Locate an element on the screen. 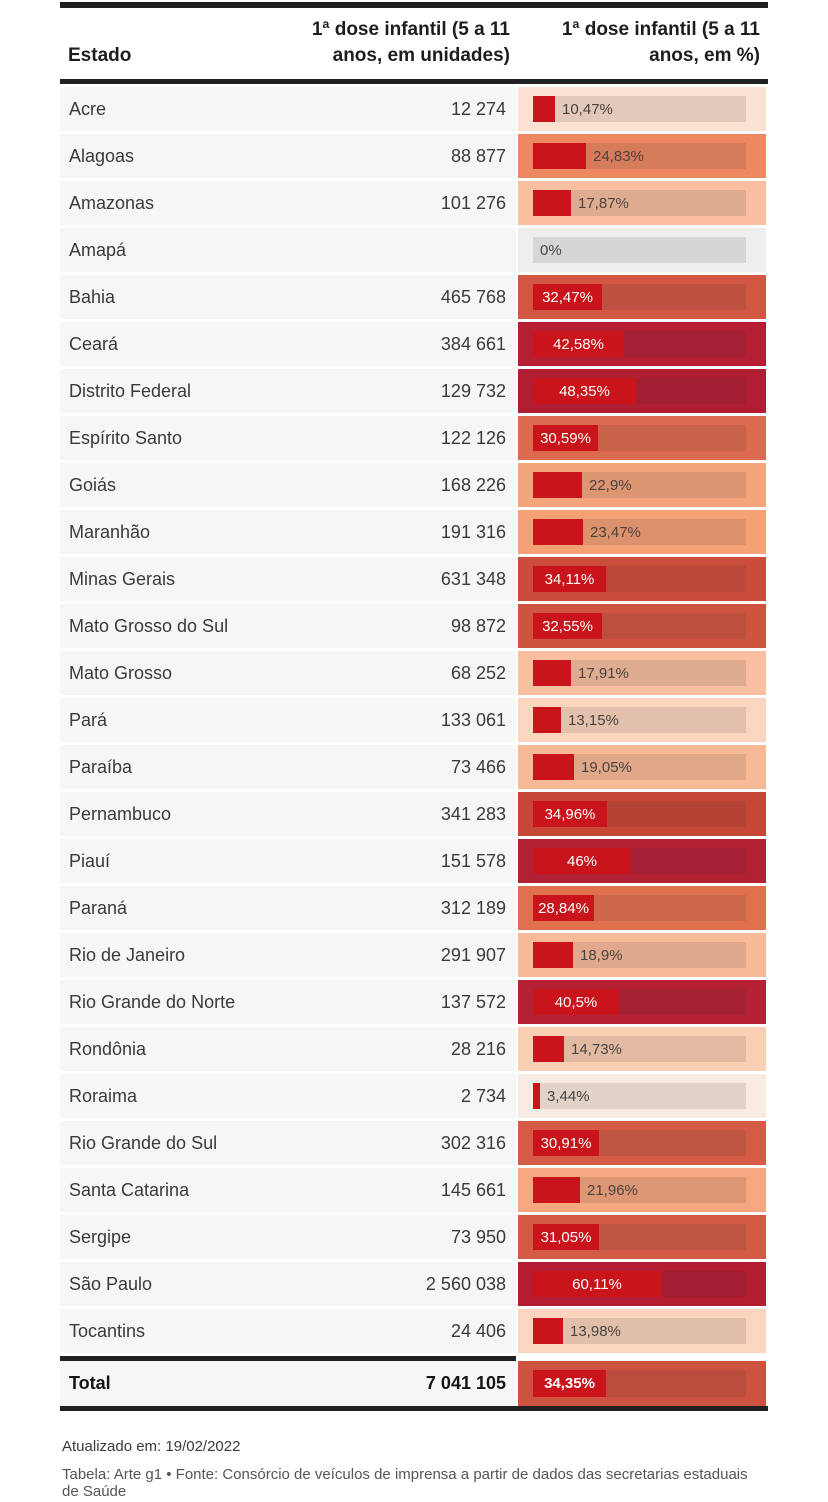 This screenshot has width=828, height=1502. top-rule is located at coordinates (414, 5).